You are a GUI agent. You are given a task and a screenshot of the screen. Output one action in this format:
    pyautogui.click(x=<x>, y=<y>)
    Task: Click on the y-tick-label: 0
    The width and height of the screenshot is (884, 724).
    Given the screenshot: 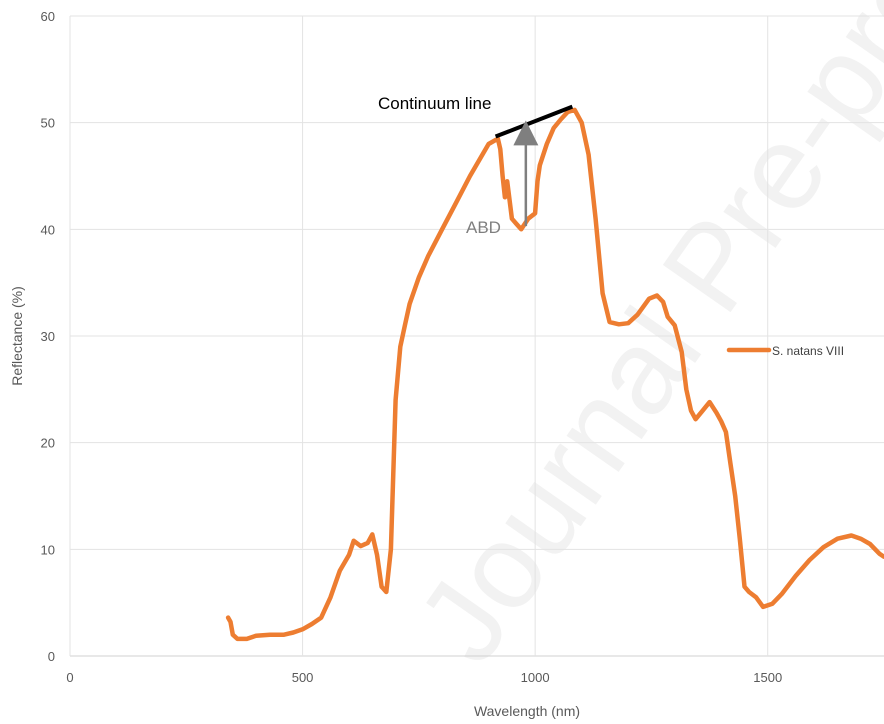 What is the action you would take?
    pyautogui.click(x=51, y=656)
    